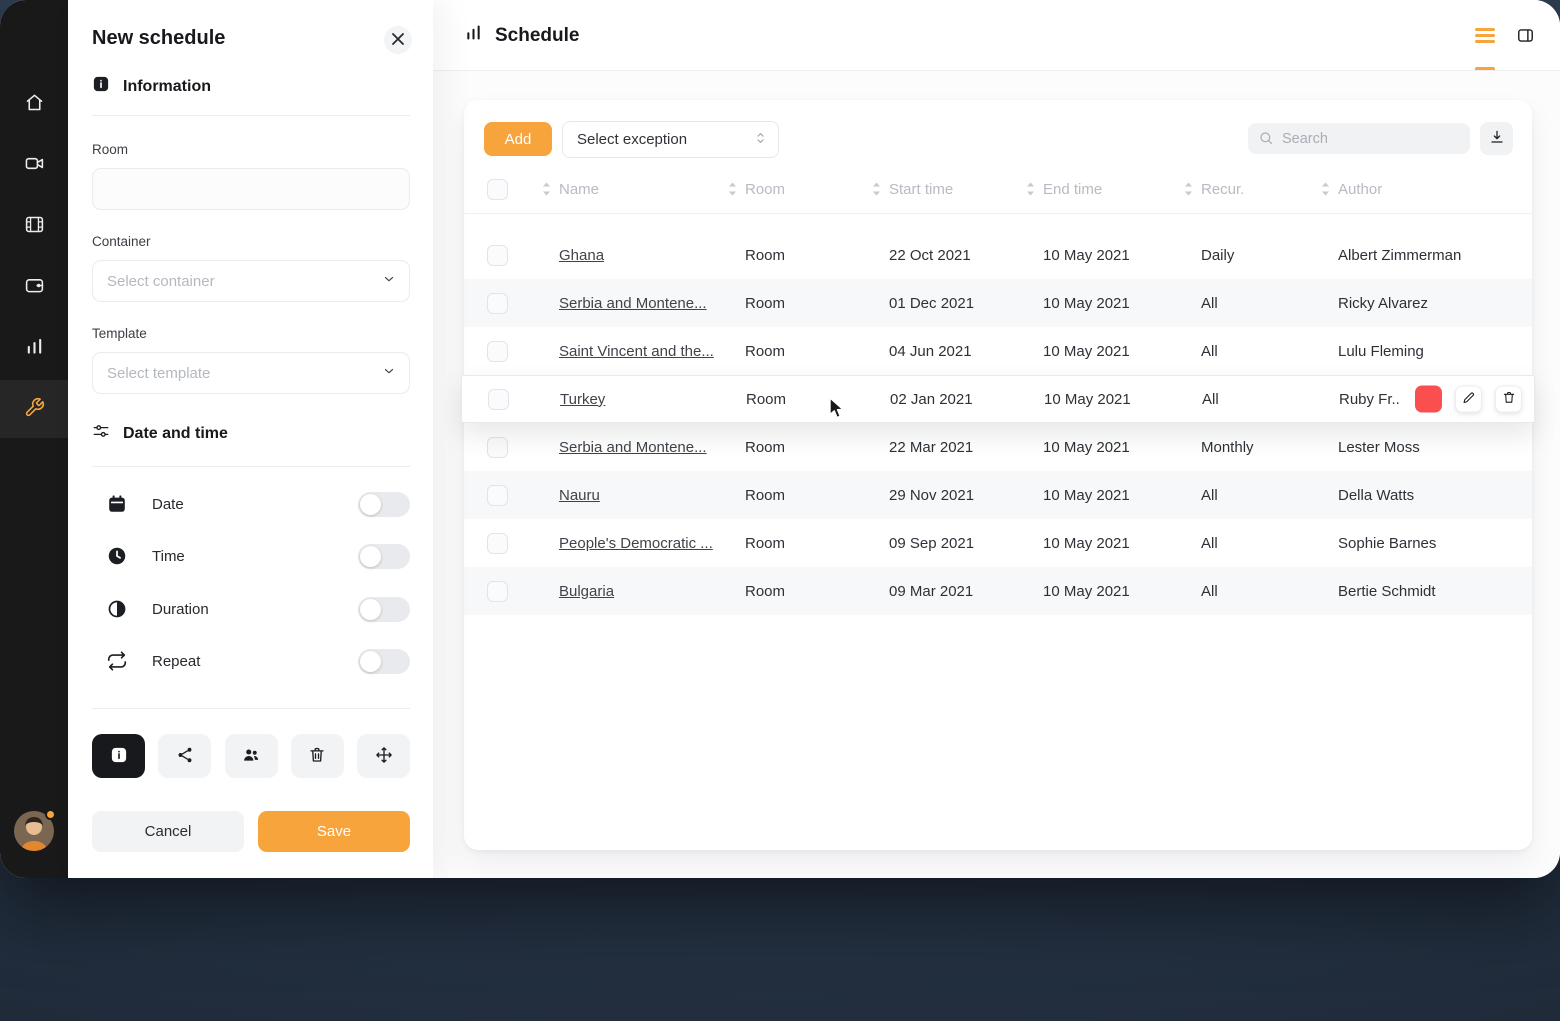 Image resolution: width=1560 pixels, height=1021 pixels. Describe the element at coordinates (930, 255) in the screenshot. I see `cell-start-time: 22 Oct 2021` at that location.